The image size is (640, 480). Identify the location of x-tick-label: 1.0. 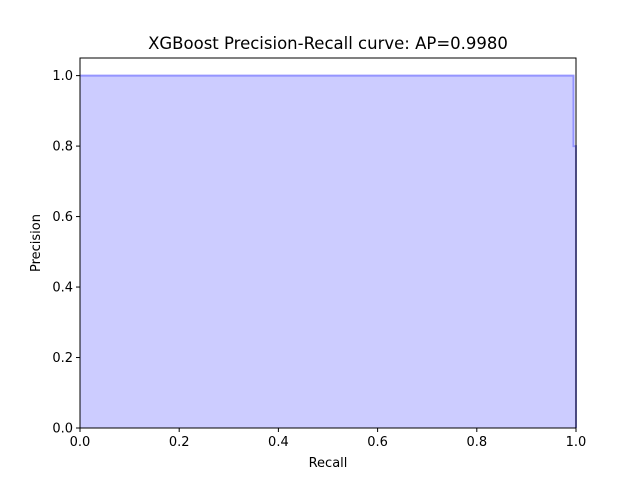
(576, 442).